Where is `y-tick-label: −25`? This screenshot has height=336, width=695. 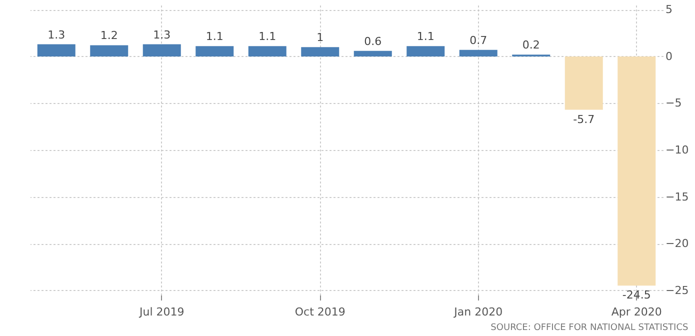 y-tick-label: −25 is located at coordinates (677, 290).